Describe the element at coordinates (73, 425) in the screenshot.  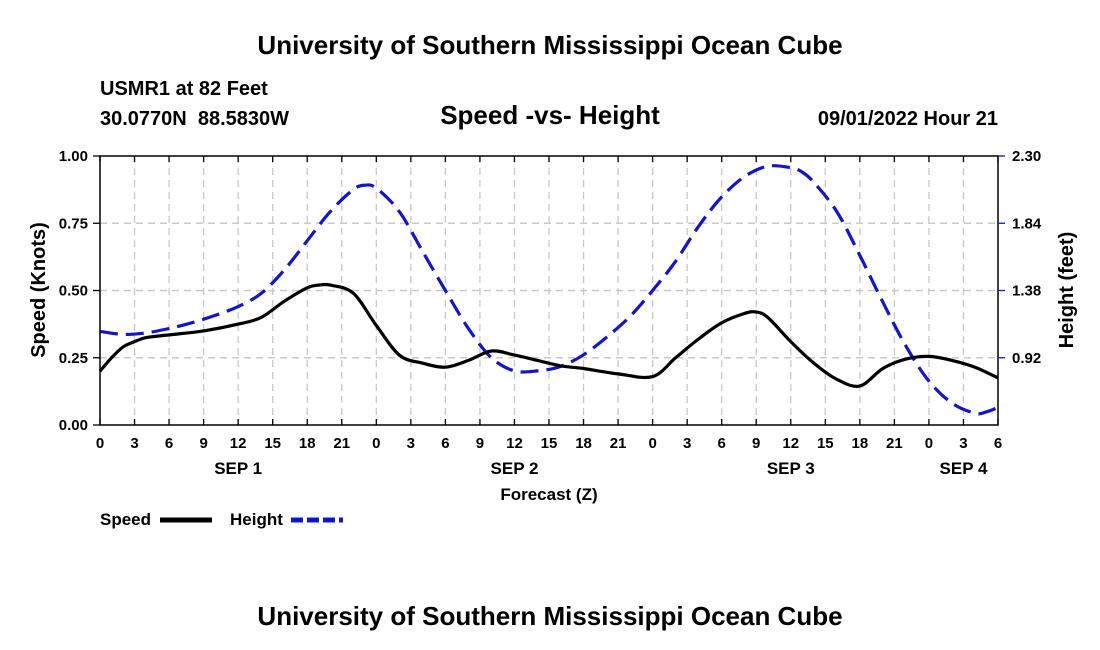
I see `y-tick-label: 0.00` at that location.